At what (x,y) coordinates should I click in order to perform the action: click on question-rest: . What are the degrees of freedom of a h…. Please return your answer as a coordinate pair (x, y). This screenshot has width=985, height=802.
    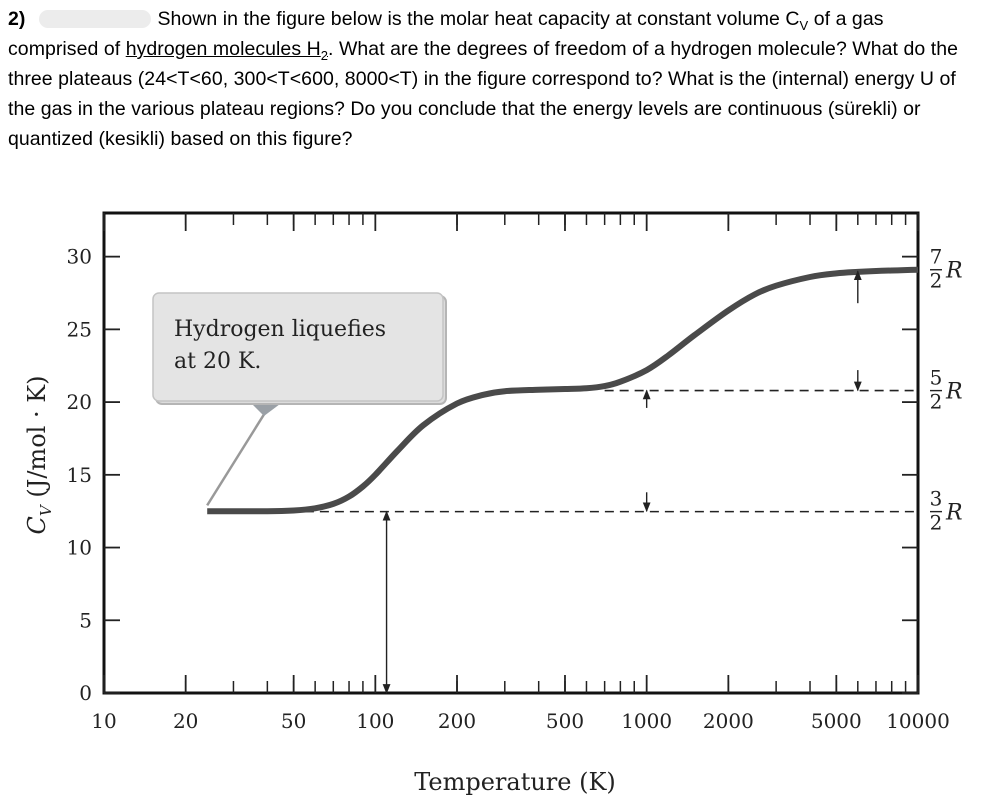
    Looking at the image, I should click on (483, 94).